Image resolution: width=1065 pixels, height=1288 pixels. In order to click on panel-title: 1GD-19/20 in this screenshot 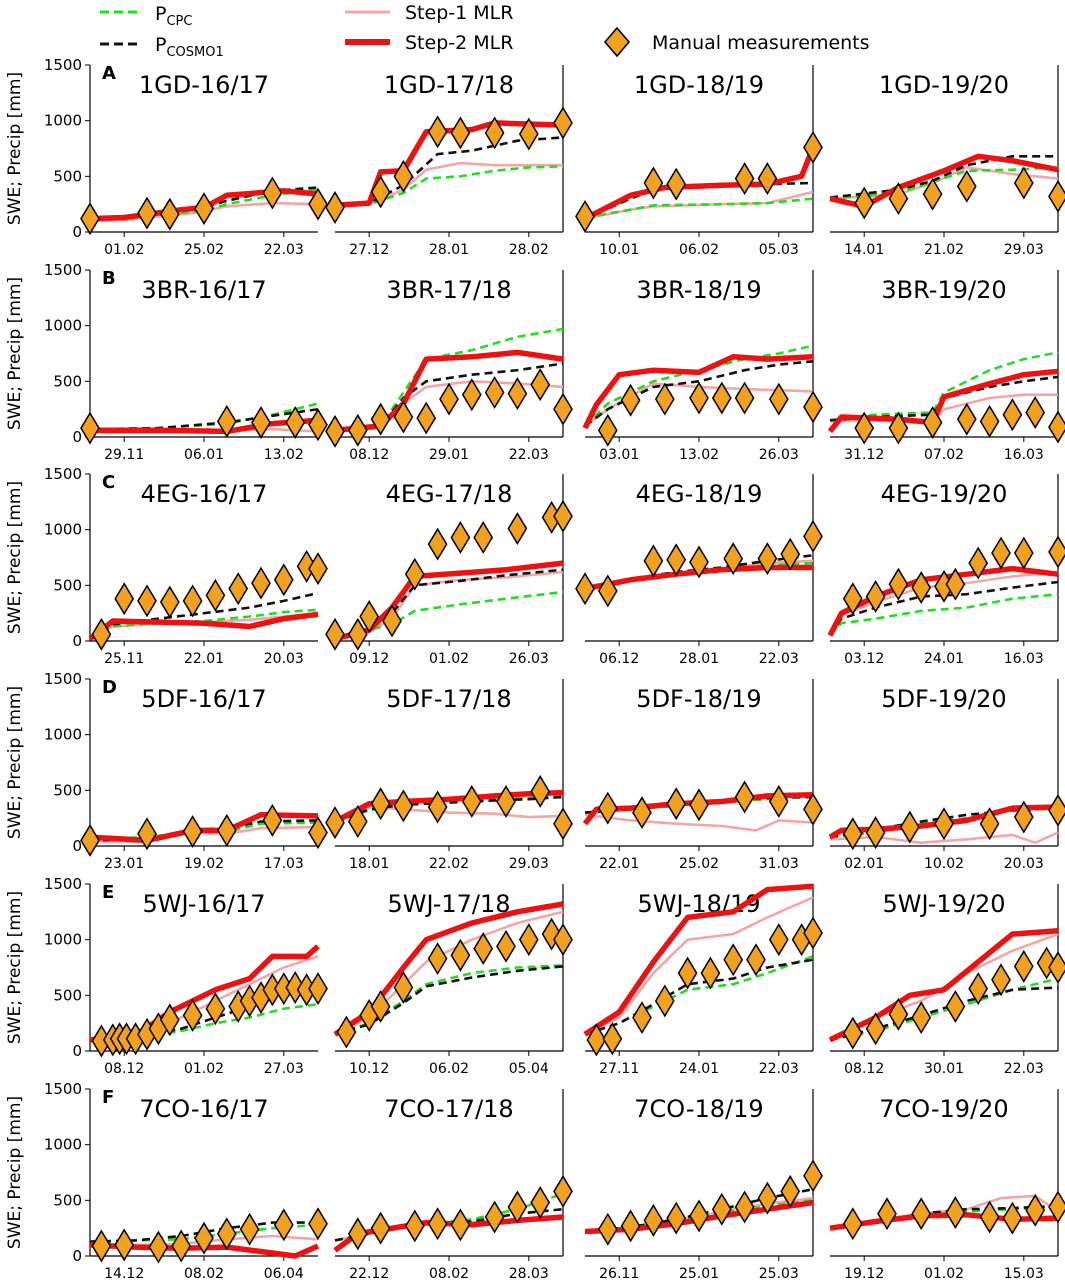, I will do `click(944, 85)`.